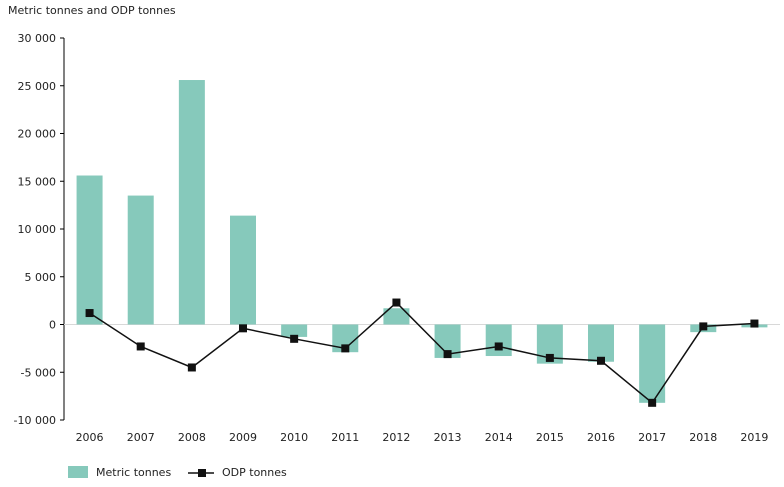 This screenshot has height=487, width=784. Describe the element at coordinates (294, 437) in the screenshot. I see `x-tick-label-2010: 2010` at that location.